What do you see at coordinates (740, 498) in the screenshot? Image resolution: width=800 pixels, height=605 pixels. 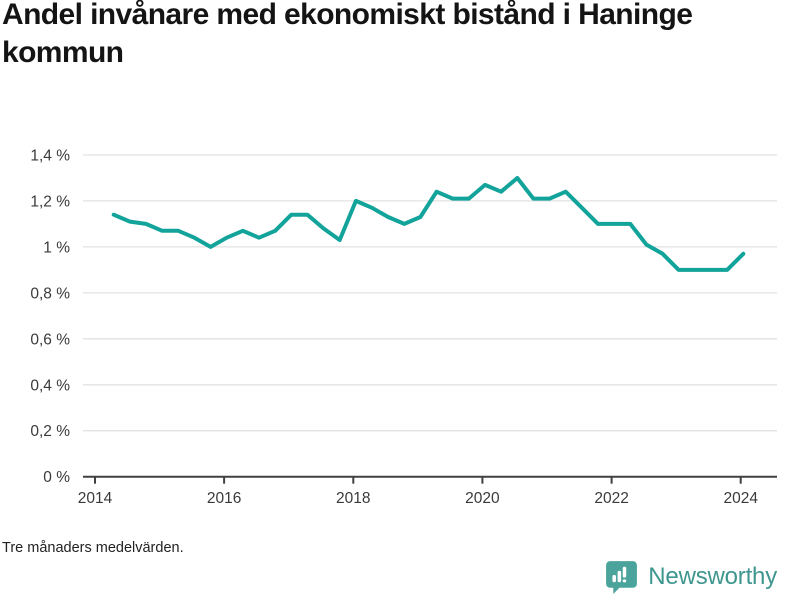 I see `x-axis-tick-label: 2024` at bounding box center [740, 498].